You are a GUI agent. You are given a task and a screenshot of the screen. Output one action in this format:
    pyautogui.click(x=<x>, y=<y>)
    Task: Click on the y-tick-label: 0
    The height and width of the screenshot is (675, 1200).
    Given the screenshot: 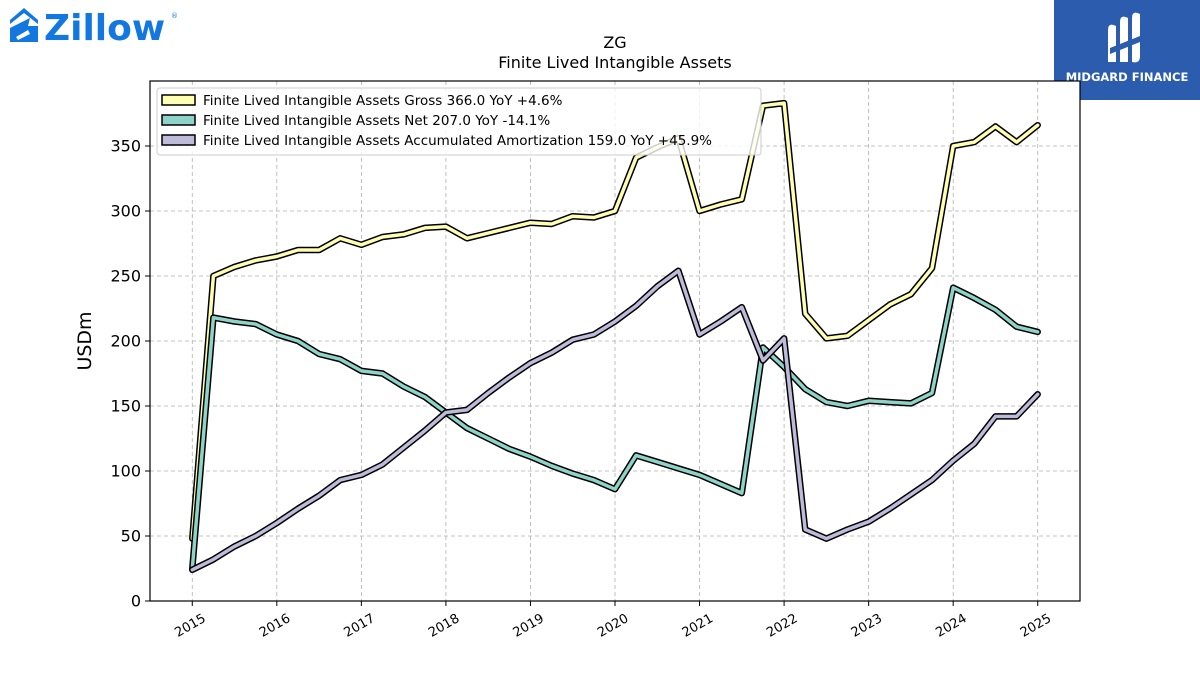 What is the action you would take?
    pyautogui.click(x=136, y=601)
    